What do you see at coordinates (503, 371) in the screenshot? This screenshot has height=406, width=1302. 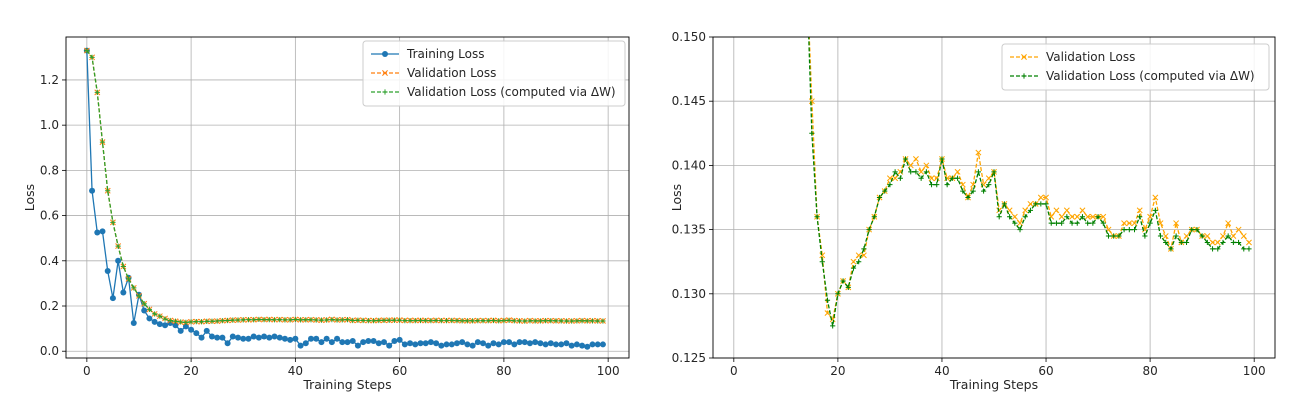 I see `x-tick-label: 80` at bounding box center [503, 371].